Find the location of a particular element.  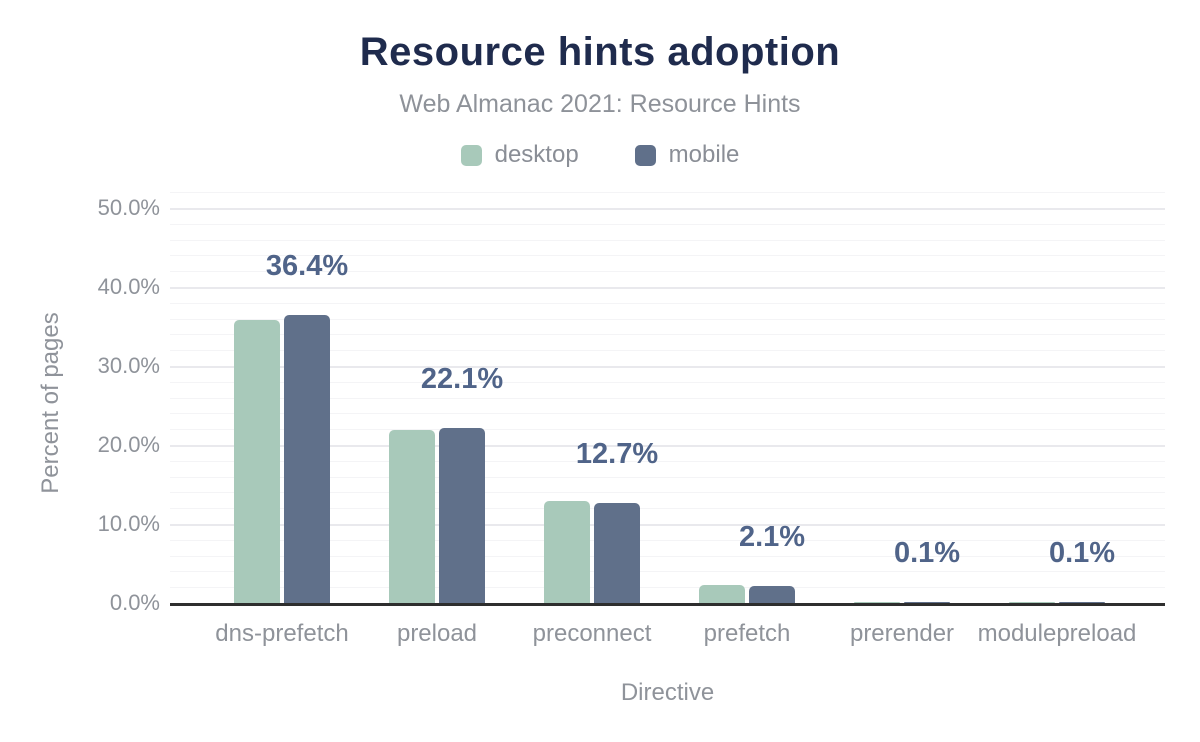

legend-item-mobile: mobile is located at coordinates (687, 155).